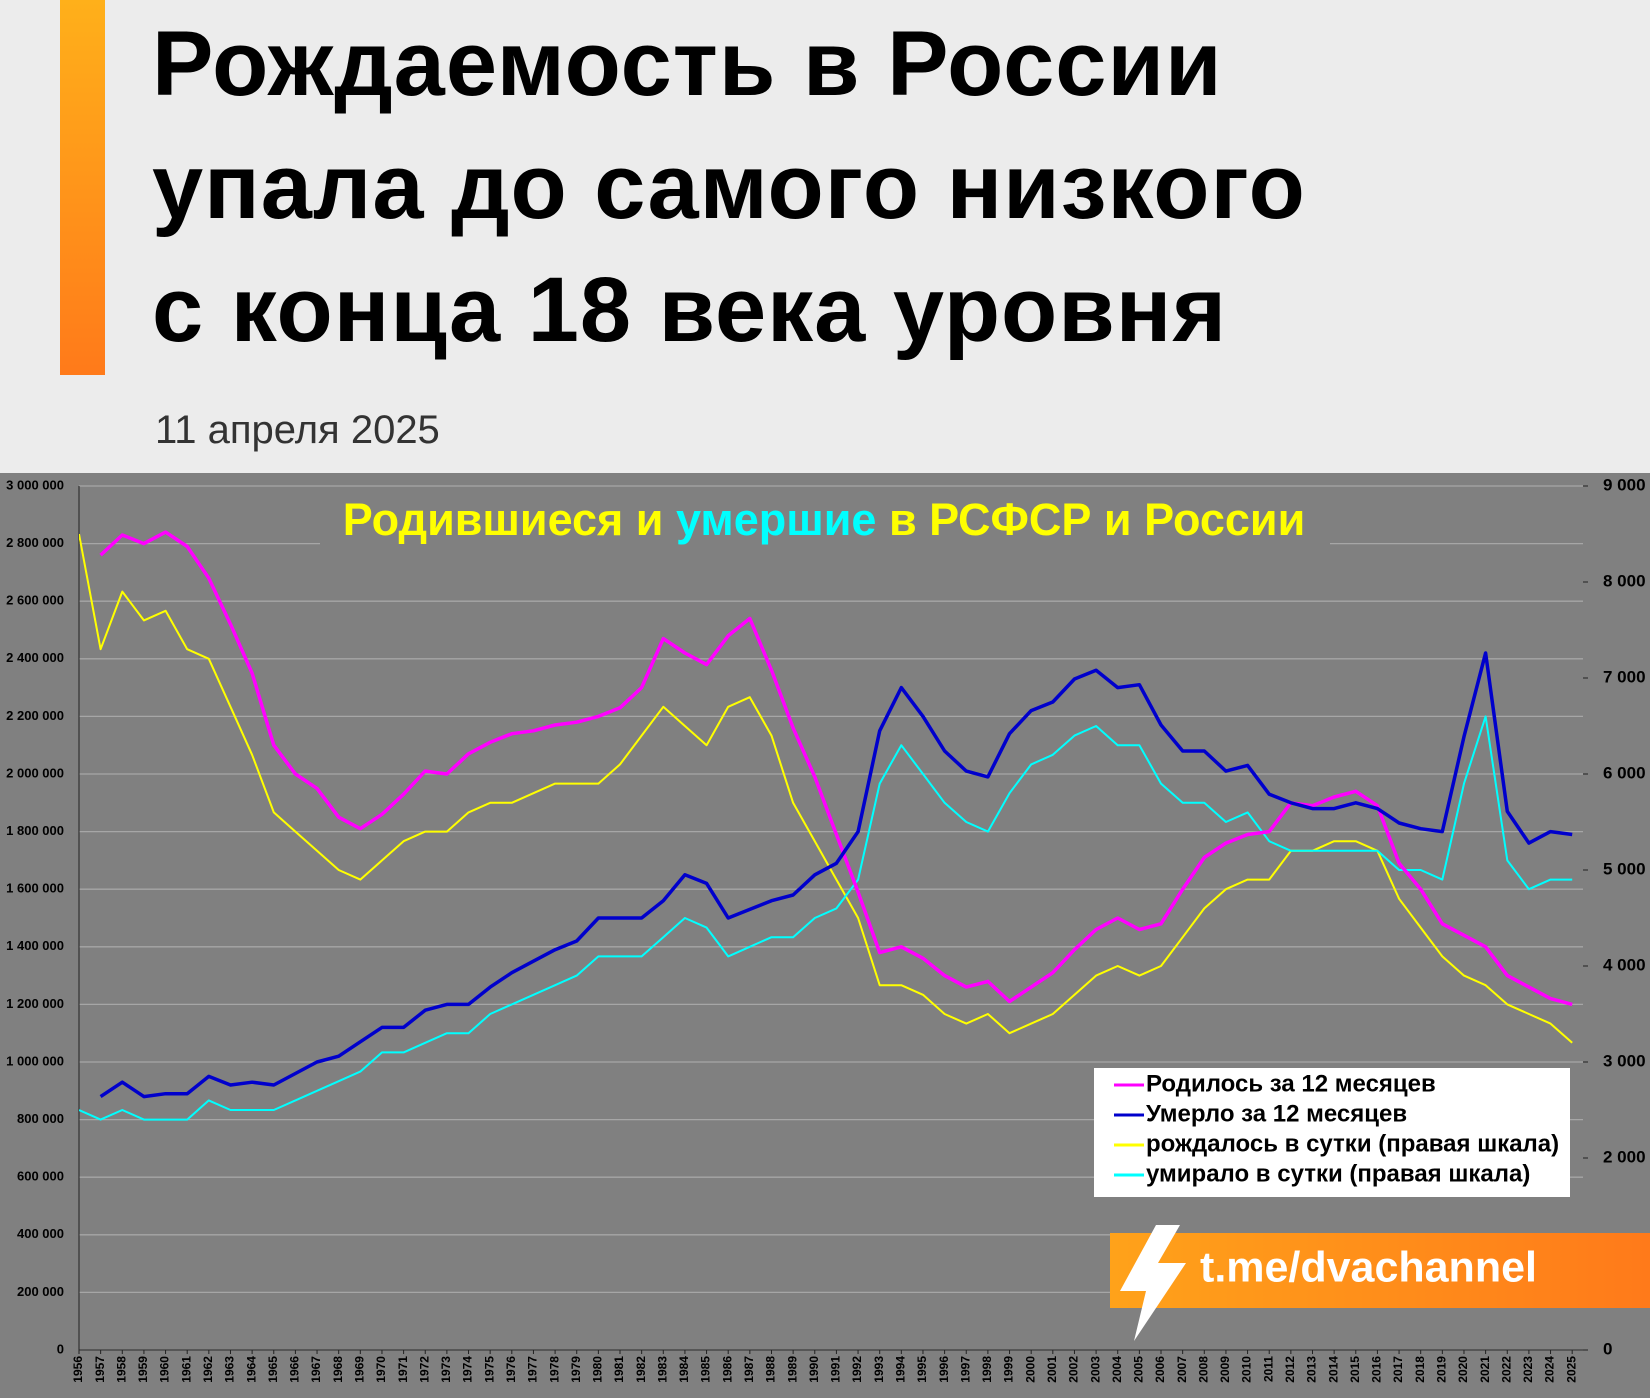 Image resolution: width=1650 pixels, height=1398 pixels. I want to click on x-tick-label: 1987, so click(749, 1369).